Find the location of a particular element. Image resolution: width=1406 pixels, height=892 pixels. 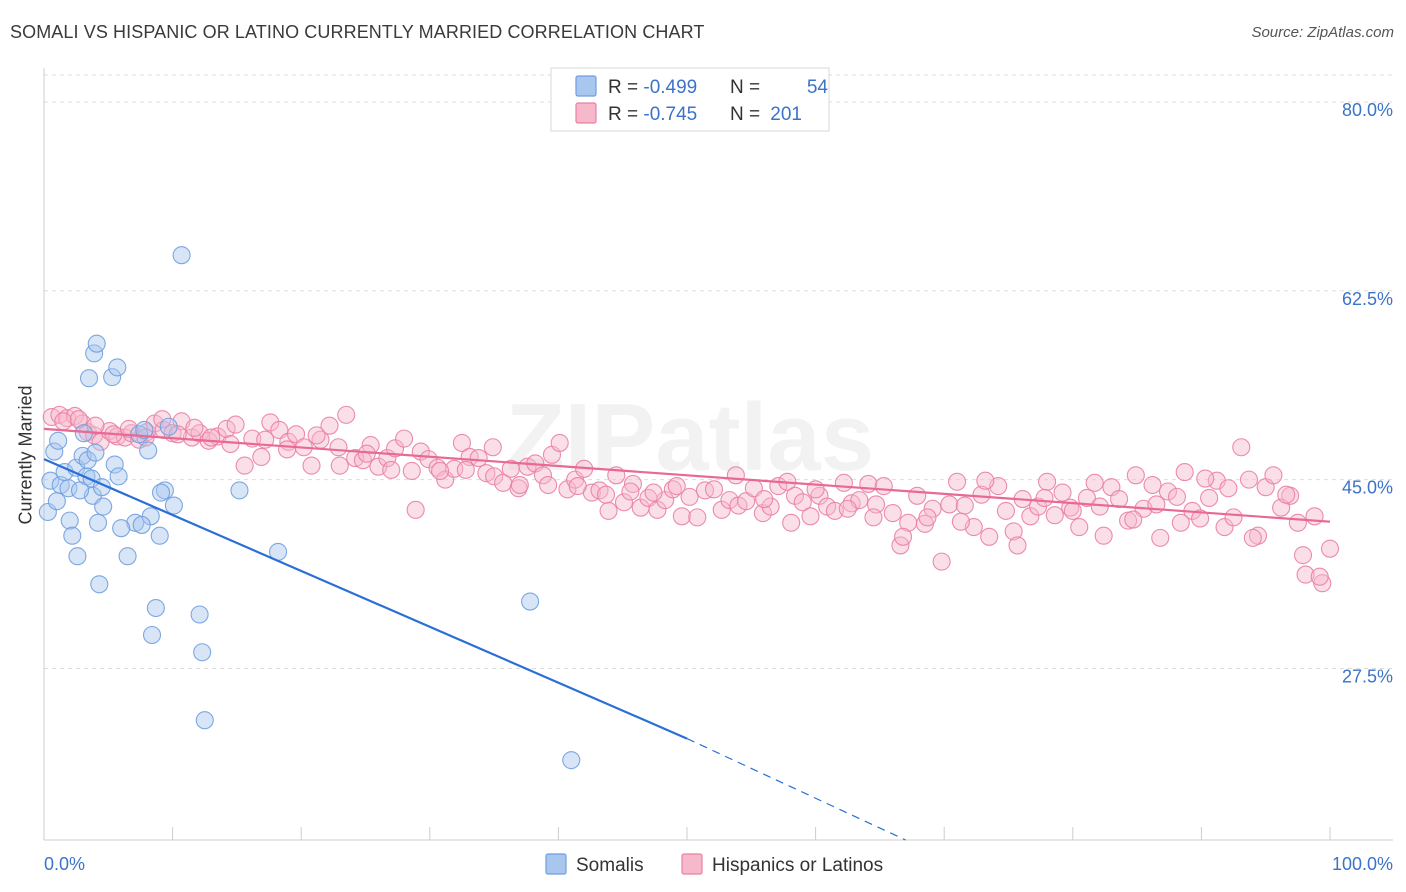

trendline-hispanics is located at coordinates (687, 475).